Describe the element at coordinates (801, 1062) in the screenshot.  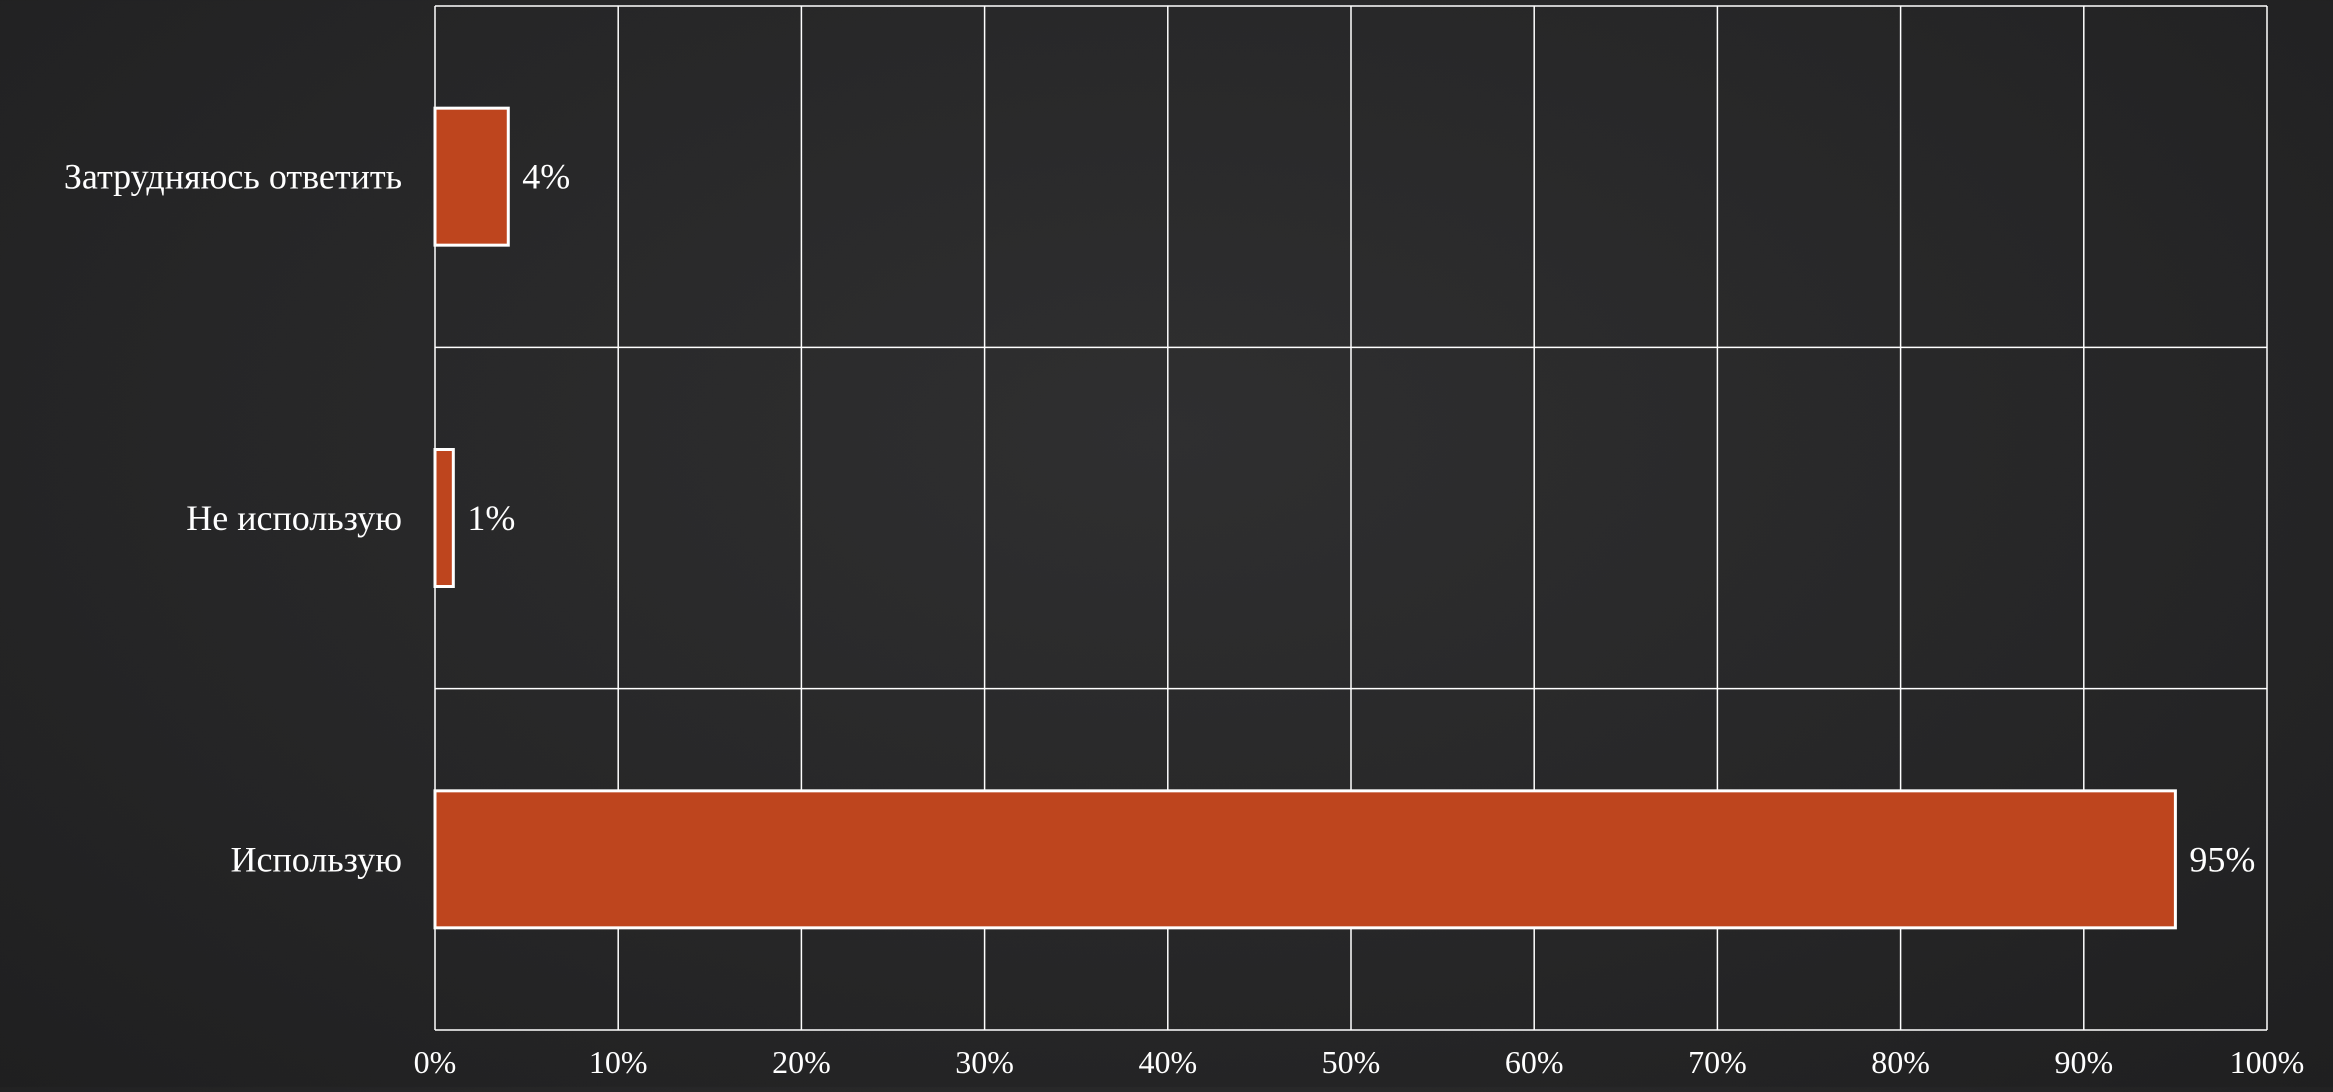
I see `x-tick-label: 20%` at that location.